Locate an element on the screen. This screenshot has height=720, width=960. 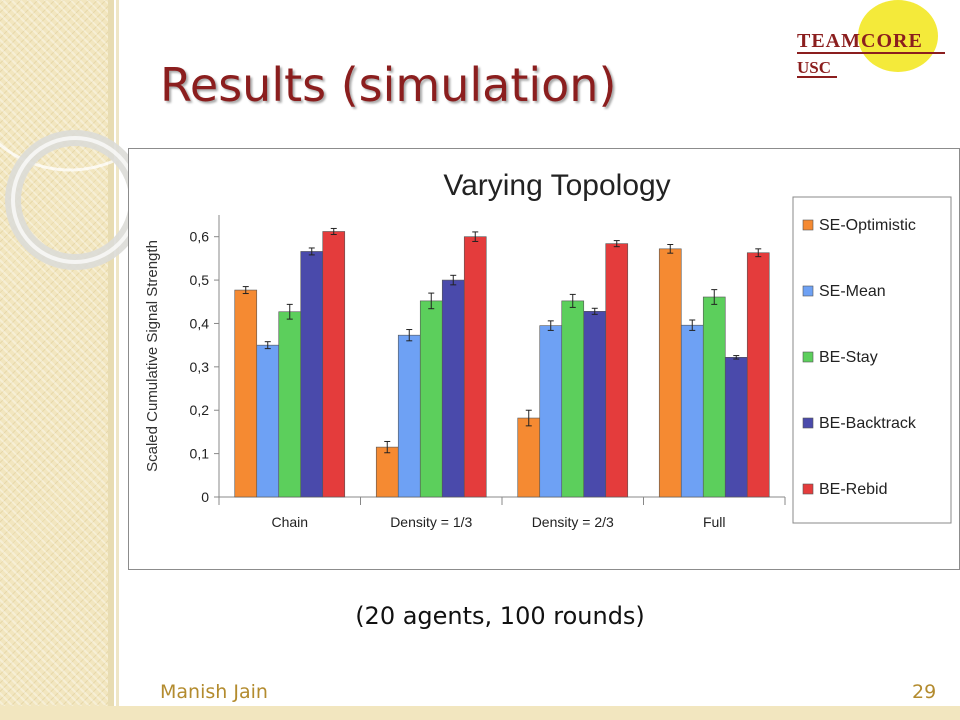
legend-label: SE-Mean is located at coordinates (852, 291).